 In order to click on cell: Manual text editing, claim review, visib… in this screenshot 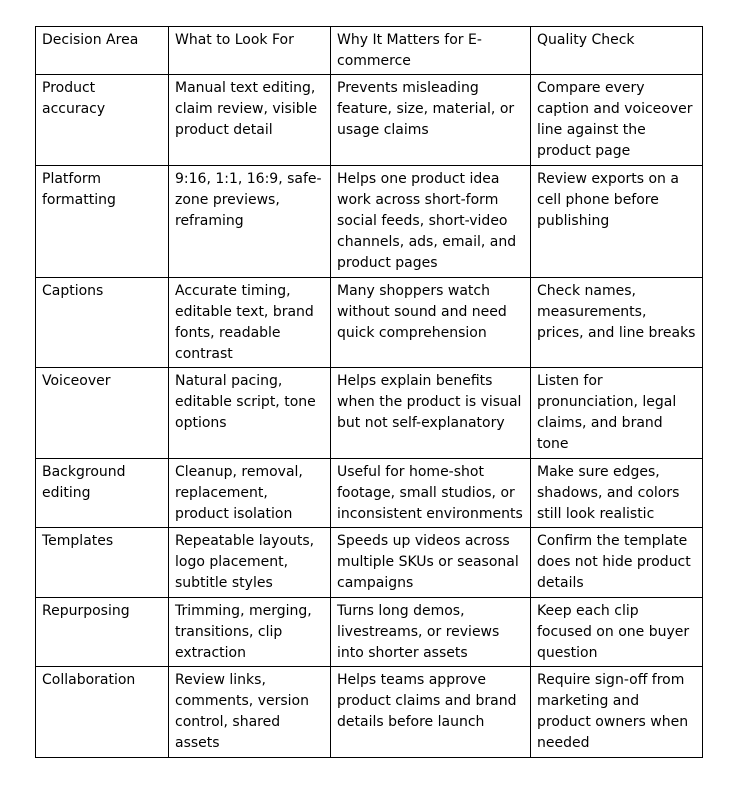, I will do `click(249, 120)`.